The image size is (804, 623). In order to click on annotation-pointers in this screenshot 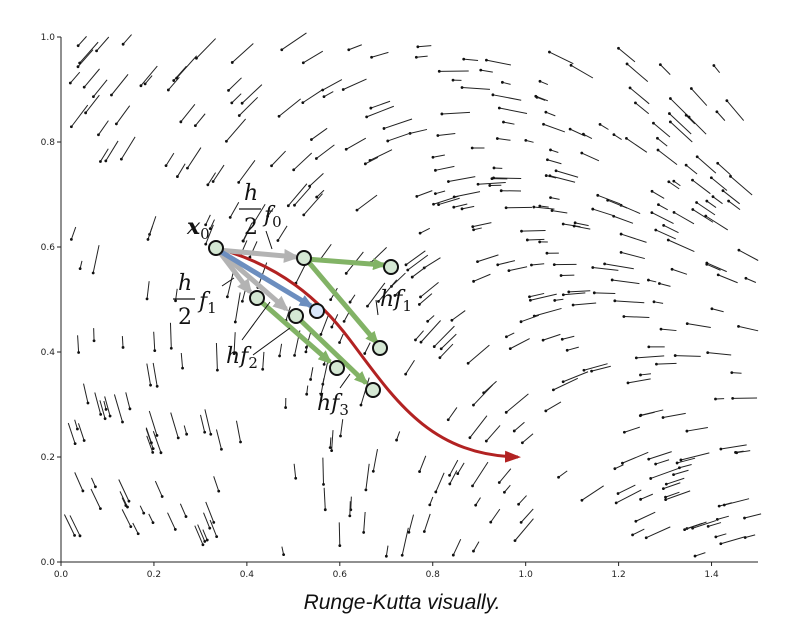, I will do `click(300, 309)`.